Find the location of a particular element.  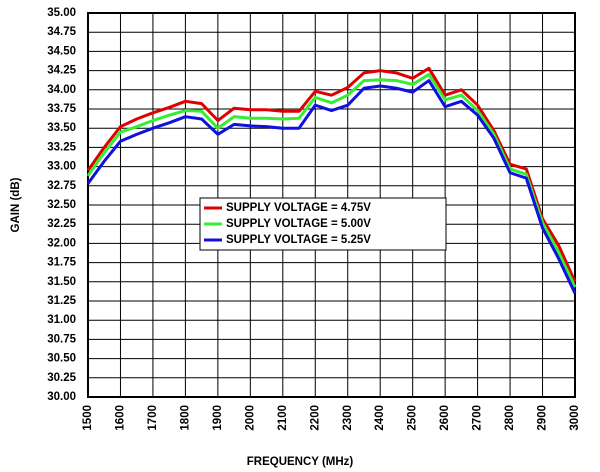

legend-box is located at coordinates (323, 224).